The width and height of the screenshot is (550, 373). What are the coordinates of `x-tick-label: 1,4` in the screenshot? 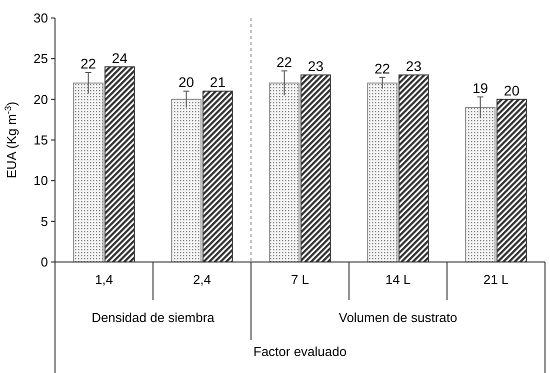 It's located at (104, 279).